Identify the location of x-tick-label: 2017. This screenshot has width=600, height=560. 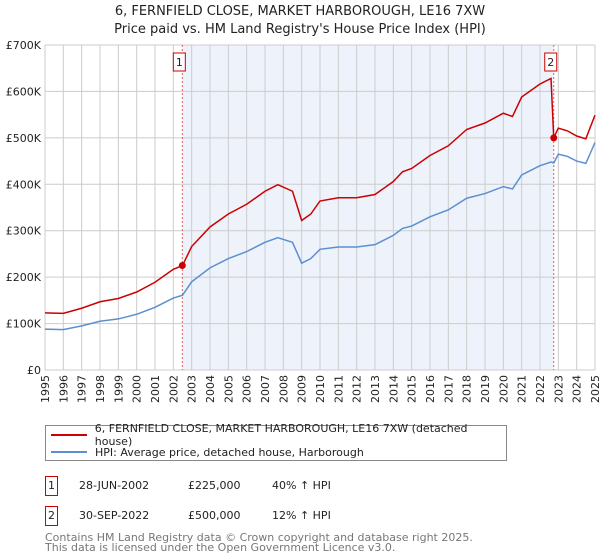
(448, 389).